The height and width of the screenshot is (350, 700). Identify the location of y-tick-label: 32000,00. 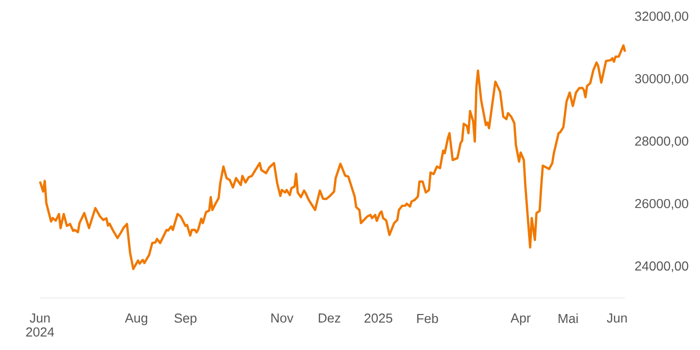
(661, 17).